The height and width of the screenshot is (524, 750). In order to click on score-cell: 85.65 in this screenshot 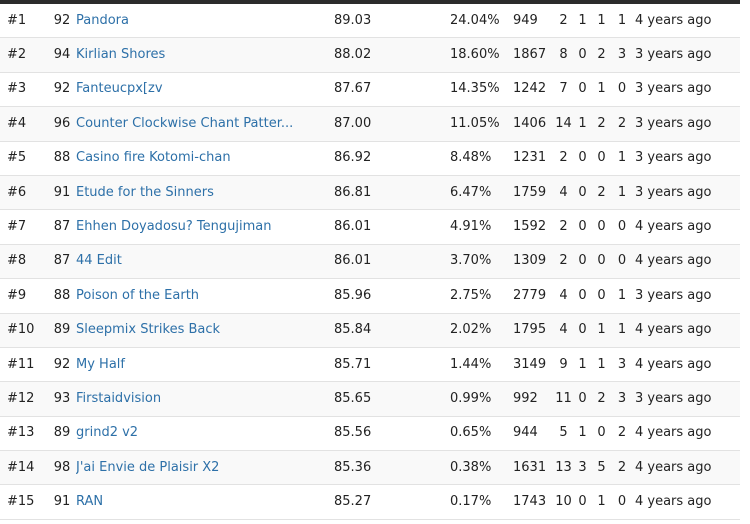, I will do `click(391, 399)`.